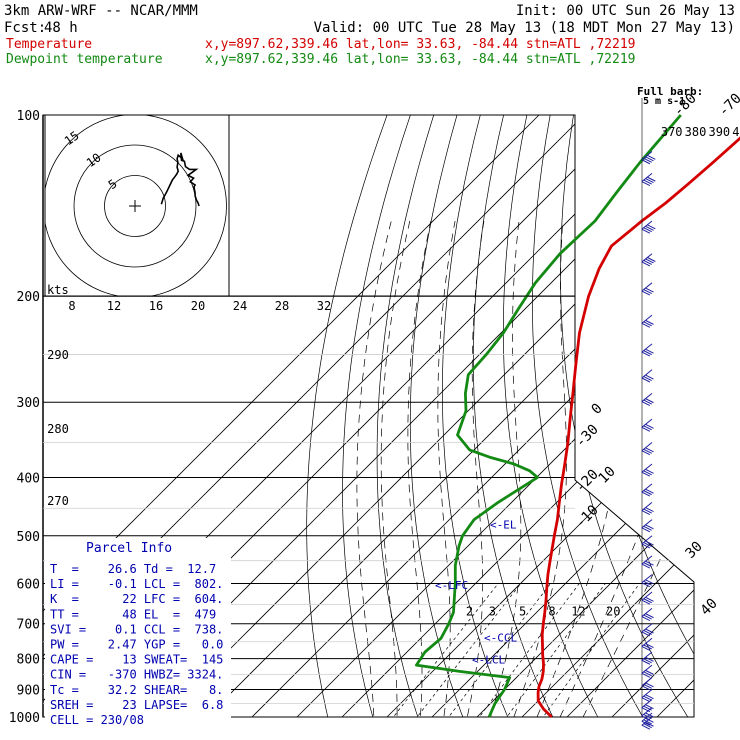  Describe the element at coordinates (696, 132) in the screenshot. I see `theta-label: 380` at that location.